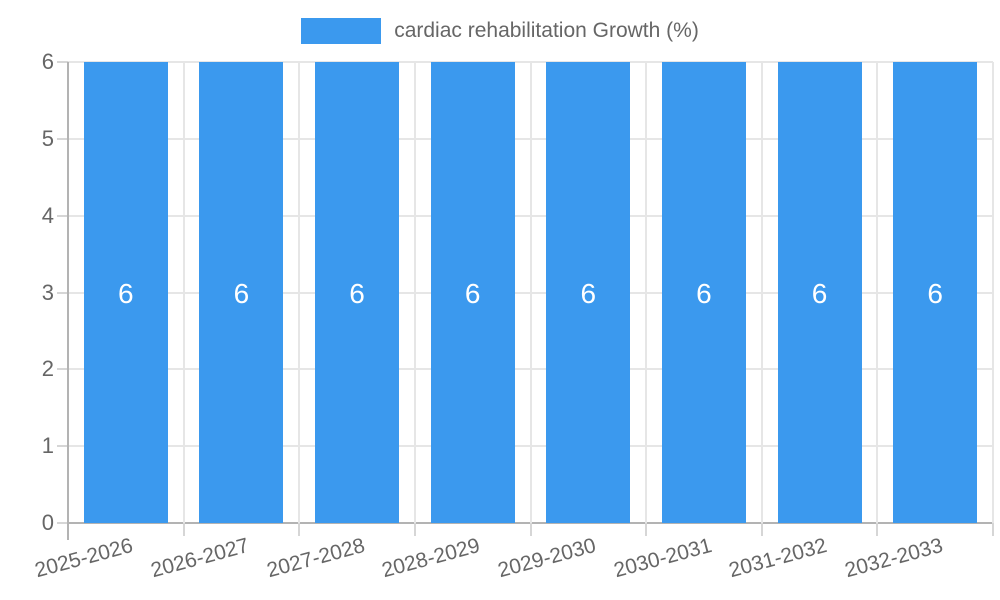 The width and height of the screenshot is (1000, 600). Describe the element at coordinates (47, 292) in the screenshot. I see `y-tick-label: 3` at that location.